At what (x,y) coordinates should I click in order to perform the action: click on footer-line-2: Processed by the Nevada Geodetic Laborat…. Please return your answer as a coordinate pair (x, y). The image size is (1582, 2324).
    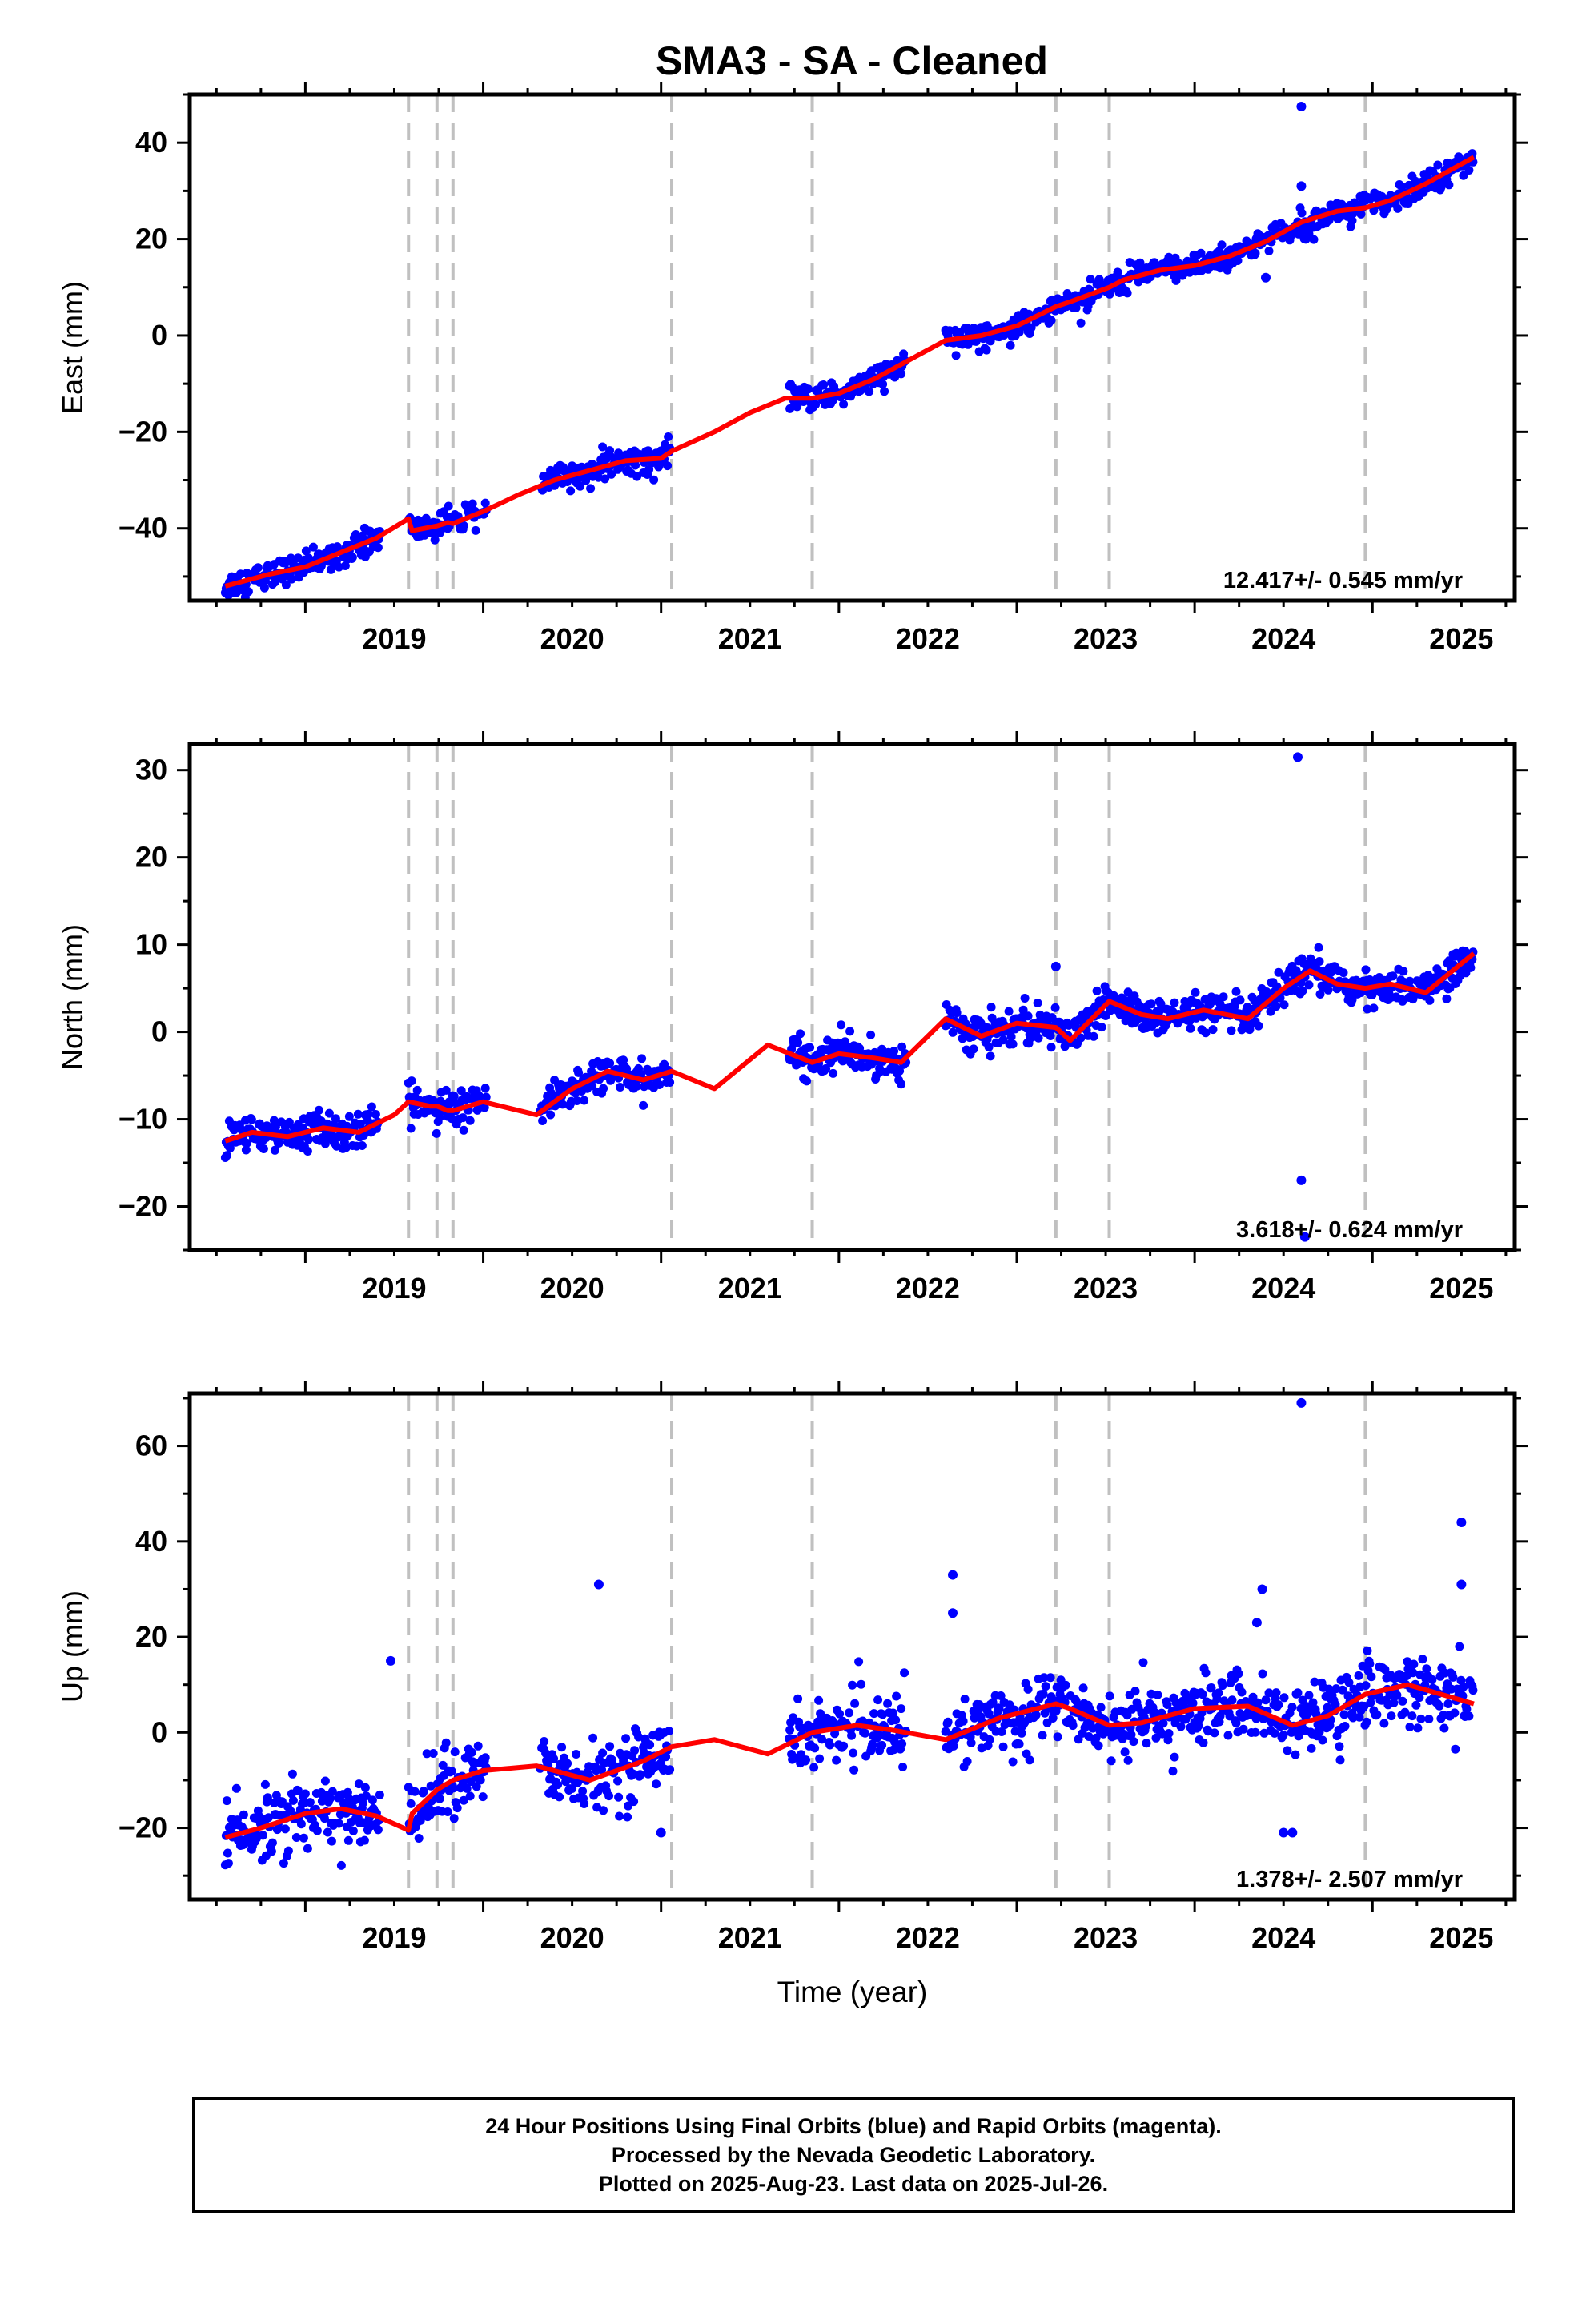
    Looking at the image, I should click on (853, 2155).